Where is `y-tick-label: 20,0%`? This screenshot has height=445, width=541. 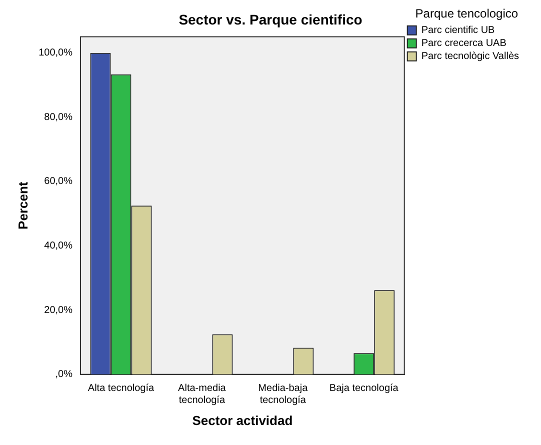
y-tick-label: 20,0% is located at coordinates (58, 310).